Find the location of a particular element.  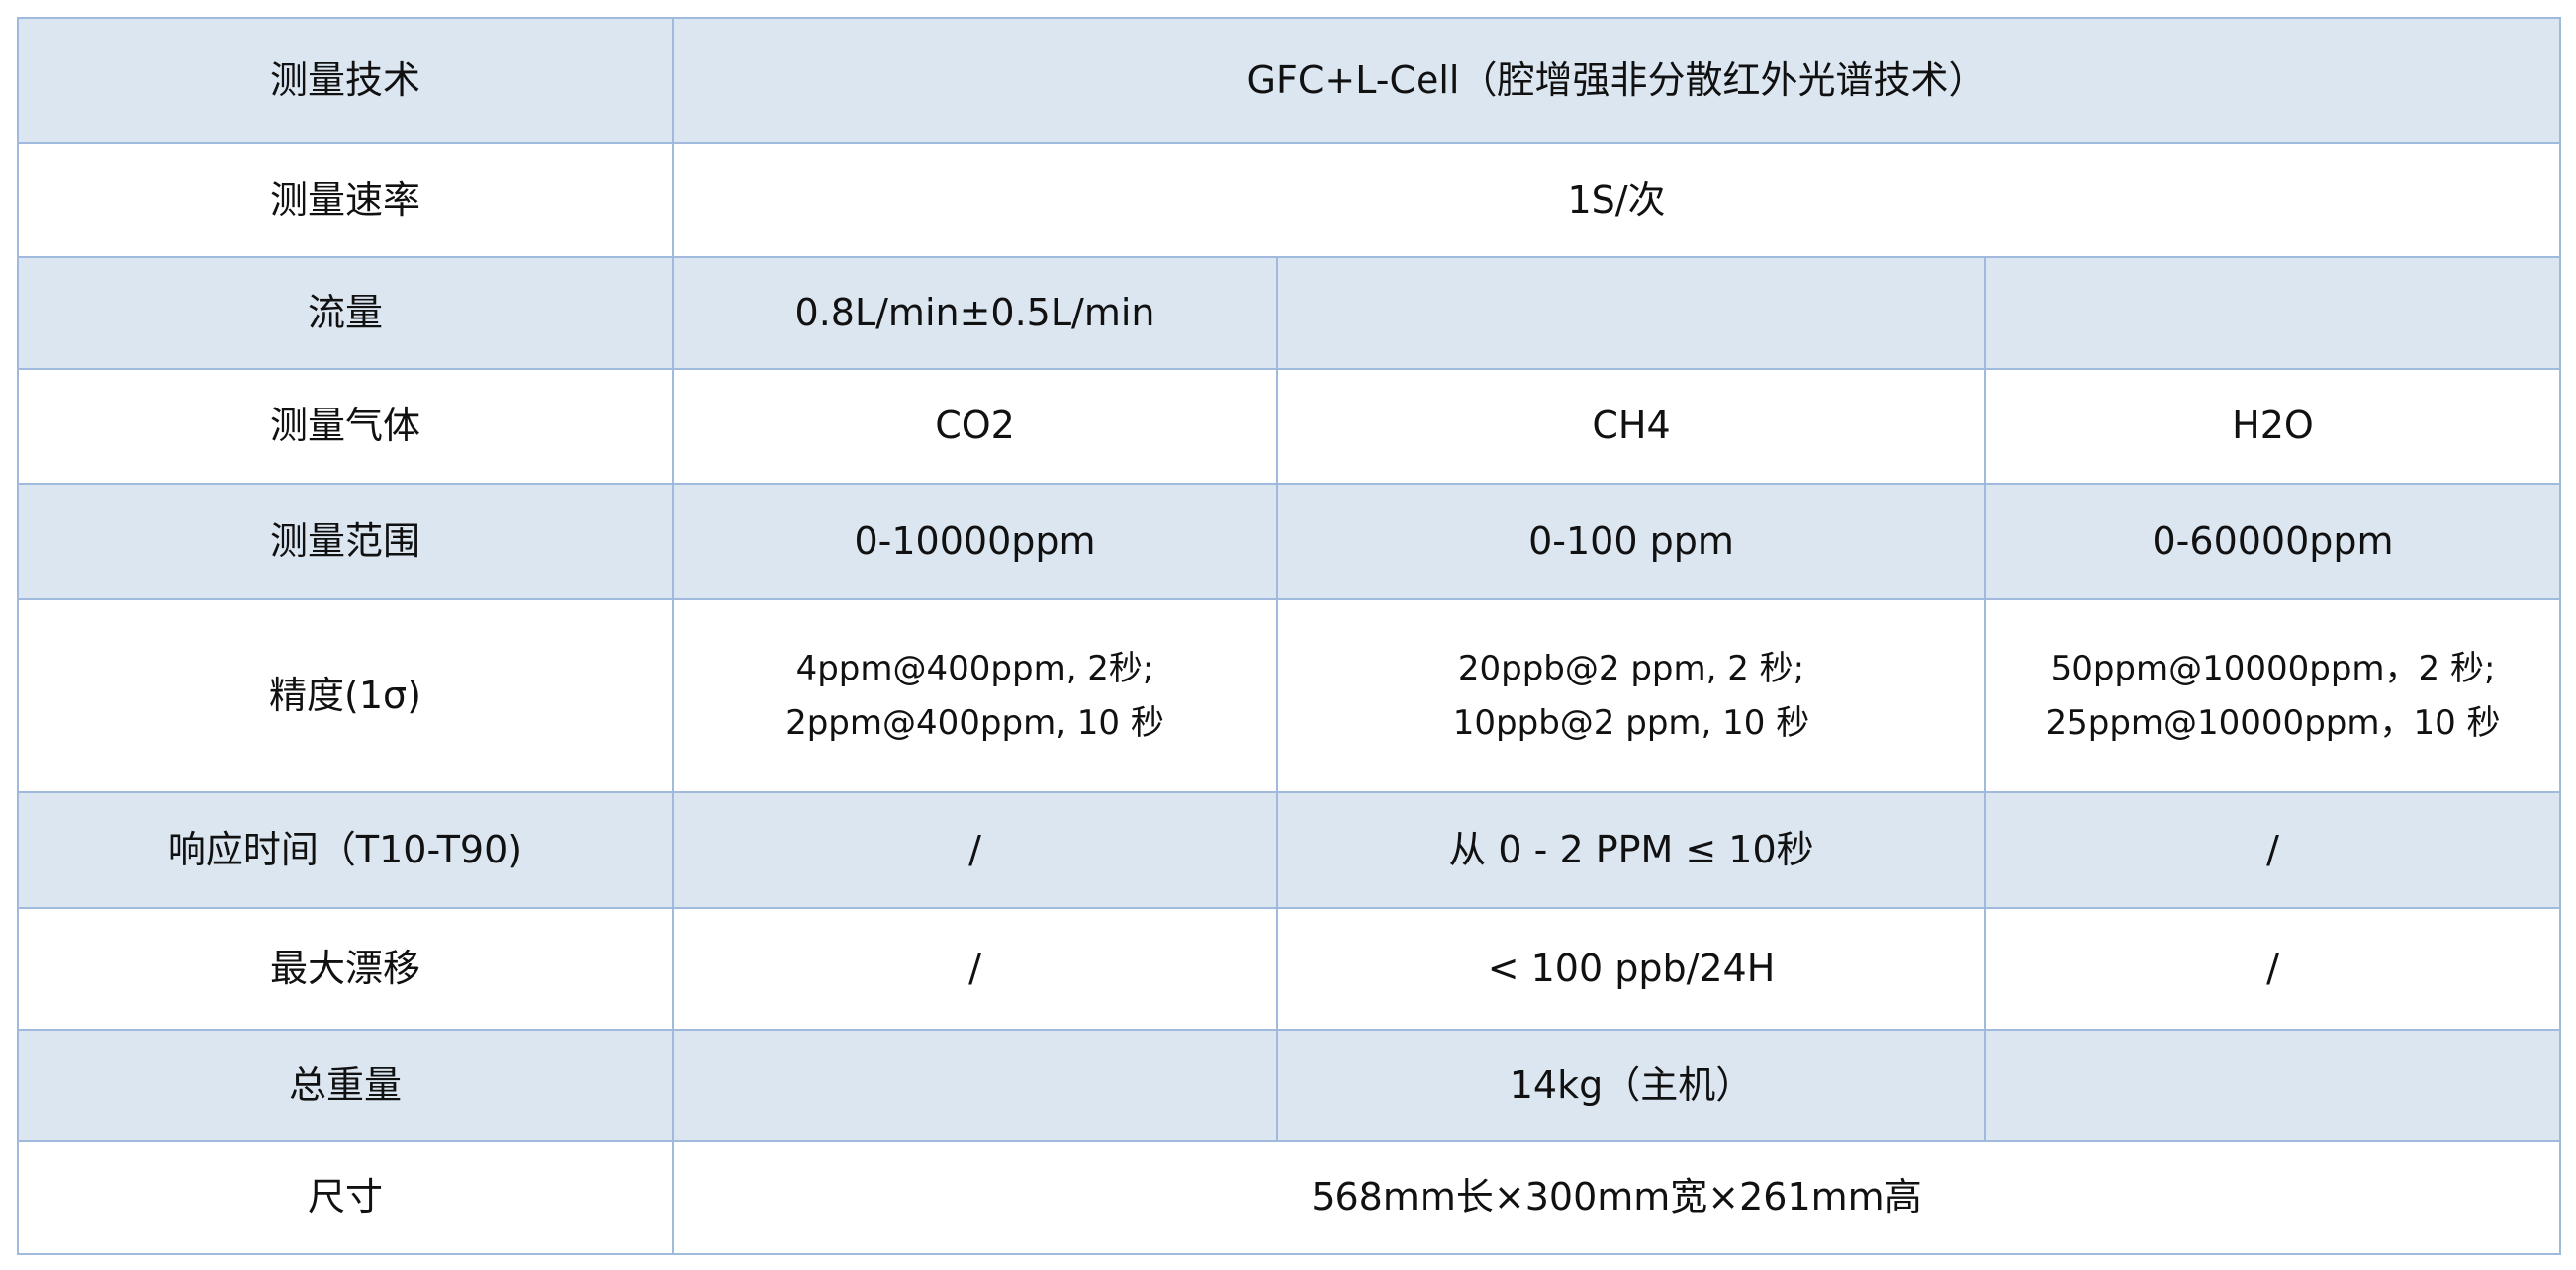

cell-value: 568mm长×300mm宽×261mm高 is located at coordinates (1617, 1198).